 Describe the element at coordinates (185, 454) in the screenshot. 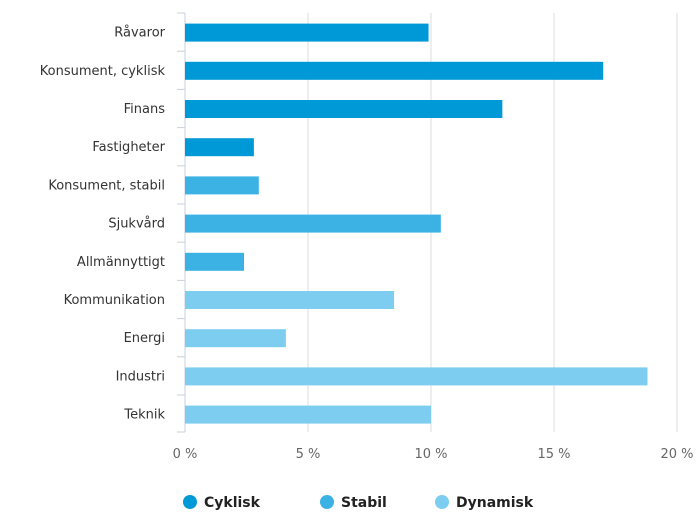

I see `x-tick-label: 0 %` at that location.